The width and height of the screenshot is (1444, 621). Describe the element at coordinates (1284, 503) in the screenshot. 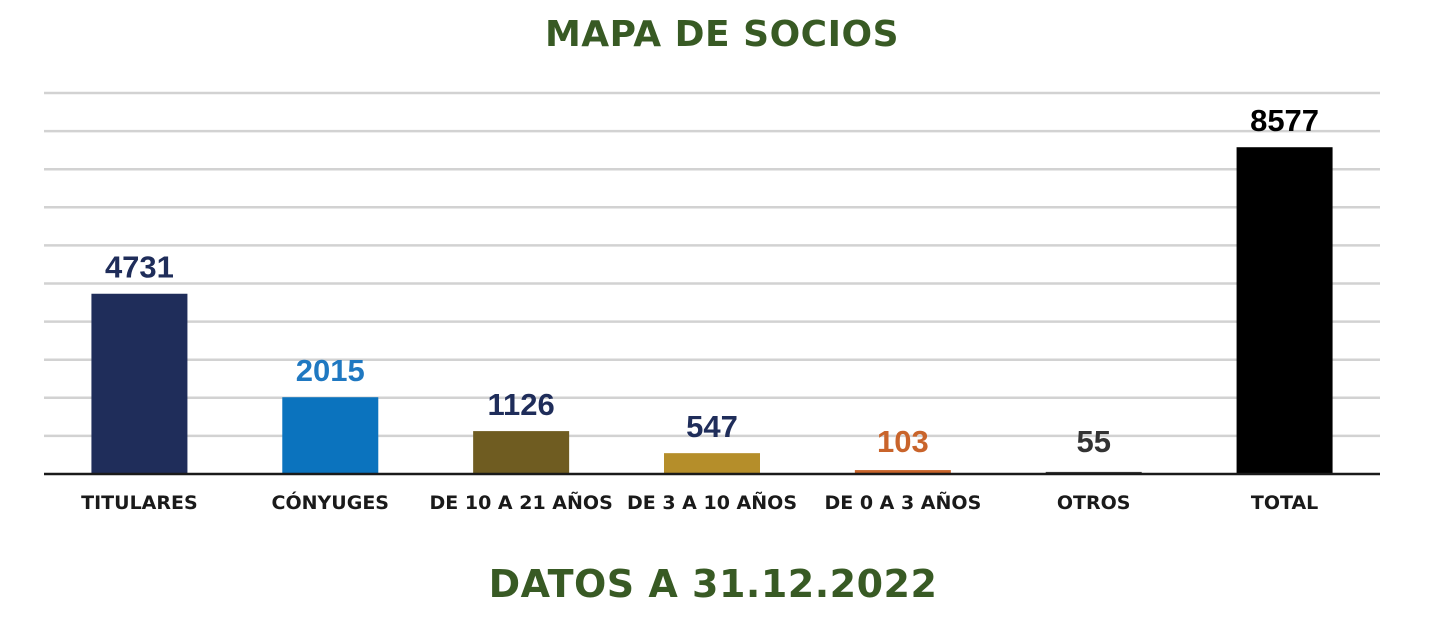

I see `x-tick-label: TOTAL` at that location.